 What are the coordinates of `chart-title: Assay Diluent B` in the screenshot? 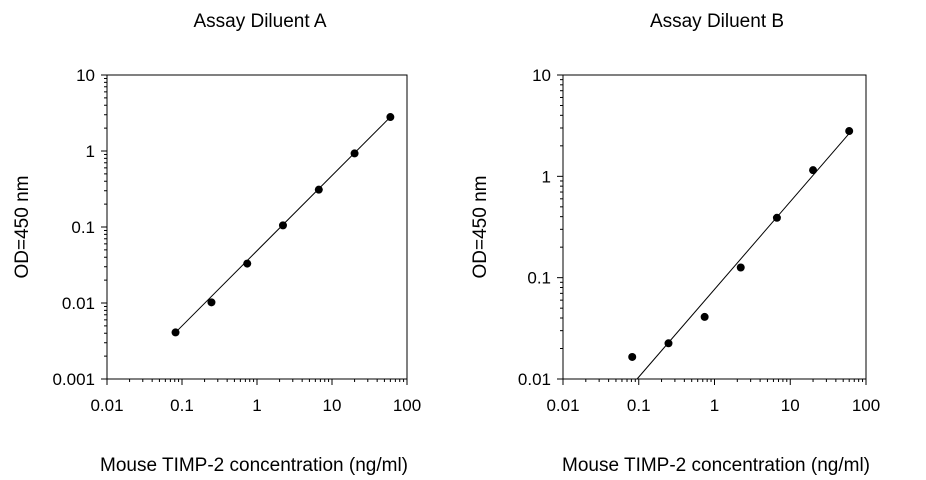 It's located at (717, 21).